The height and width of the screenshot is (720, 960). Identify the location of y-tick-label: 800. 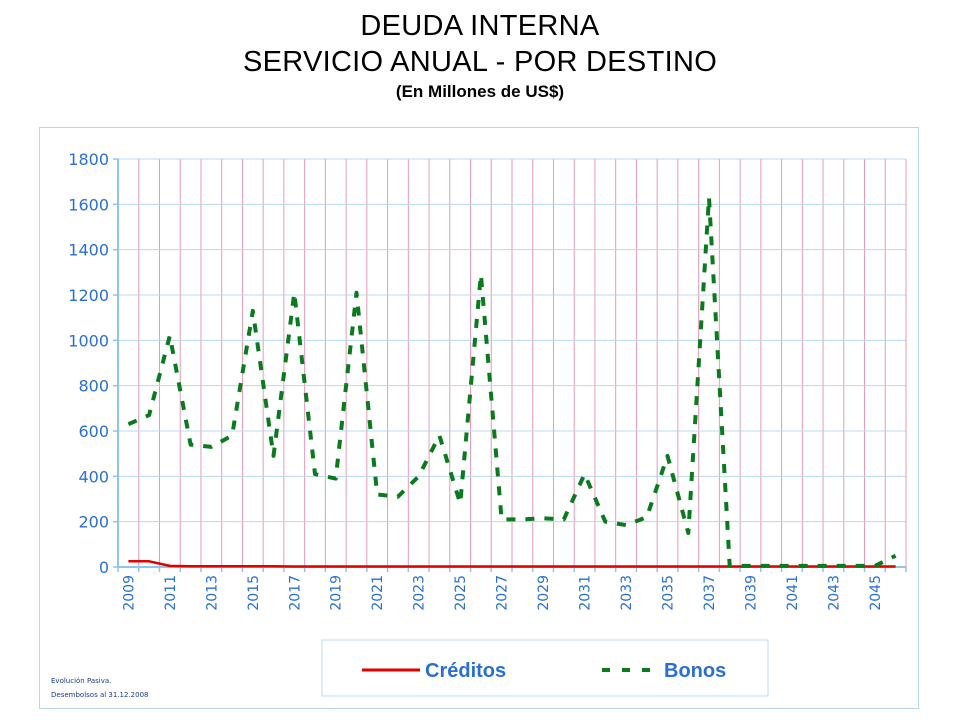
(93, 386).